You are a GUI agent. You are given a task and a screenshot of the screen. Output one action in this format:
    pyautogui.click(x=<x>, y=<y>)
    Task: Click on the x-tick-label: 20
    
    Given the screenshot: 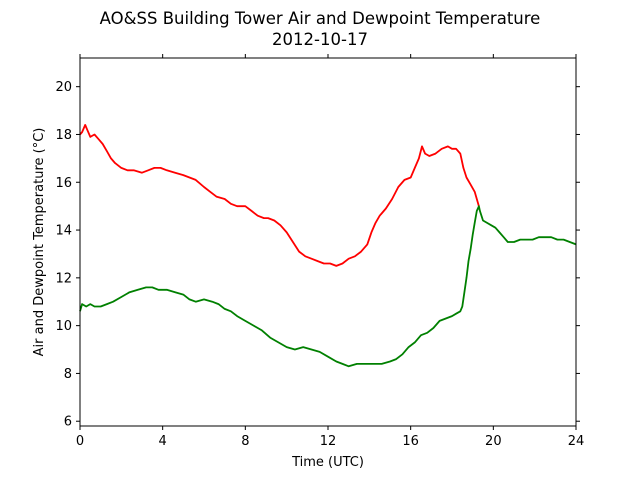 What is the action you would take?
    pyautogui.click(x=493, y=441)
    